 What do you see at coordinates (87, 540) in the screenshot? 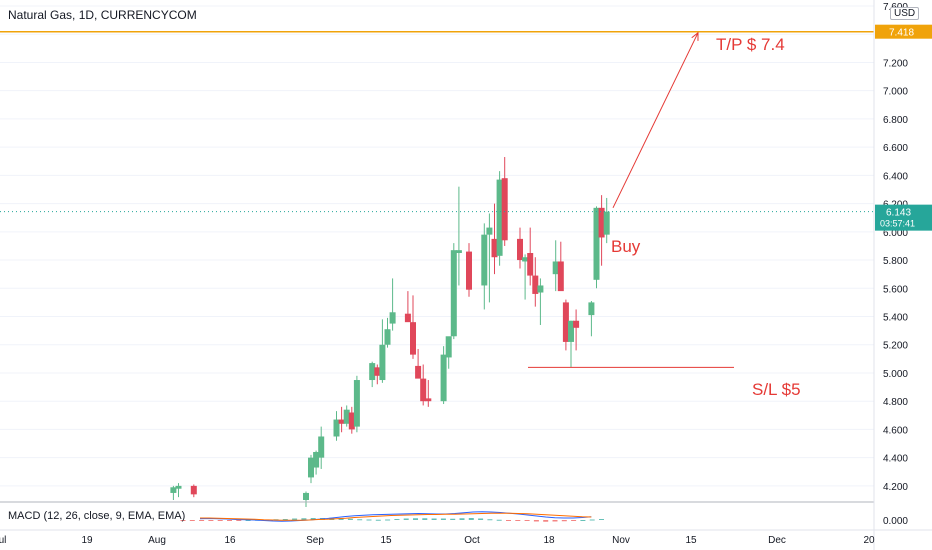
I see `x-tick-label: 19` at bounding box center [87, 540].